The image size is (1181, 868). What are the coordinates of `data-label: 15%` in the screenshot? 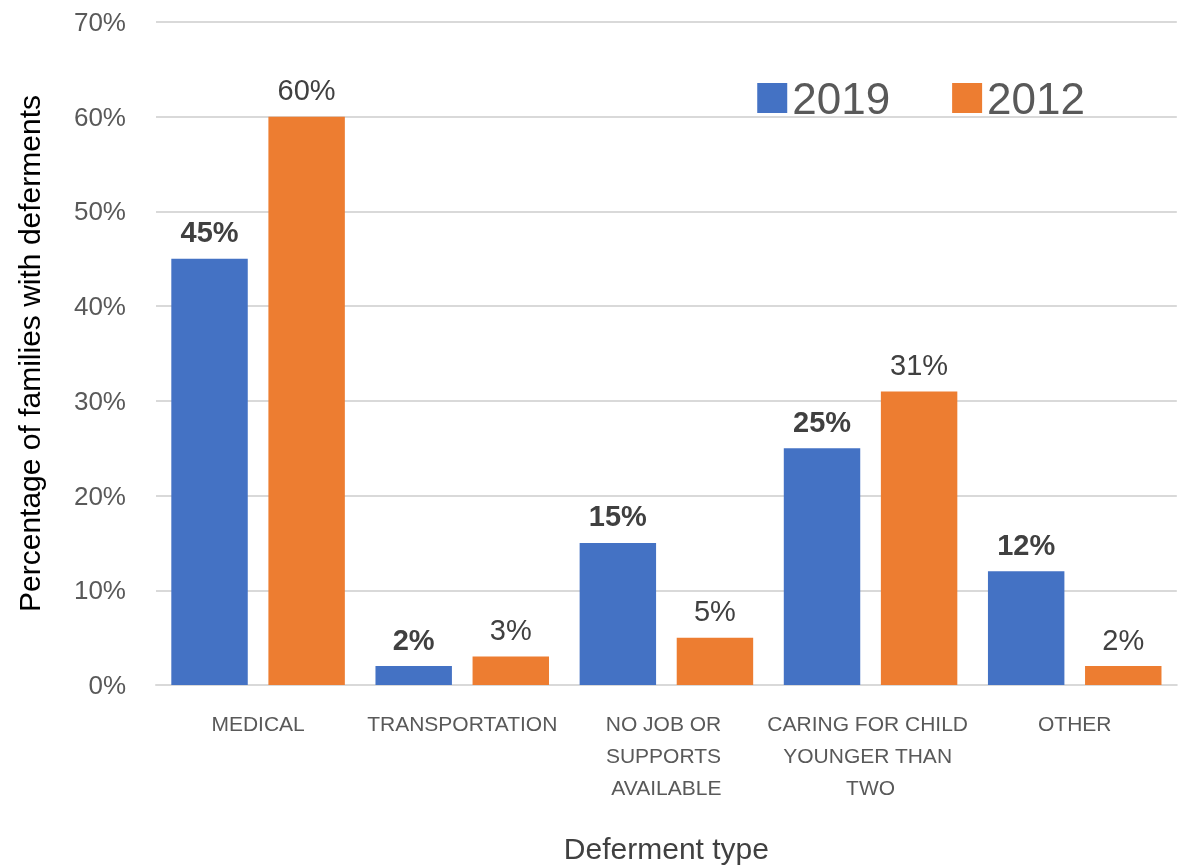 It's located at (618, 516).